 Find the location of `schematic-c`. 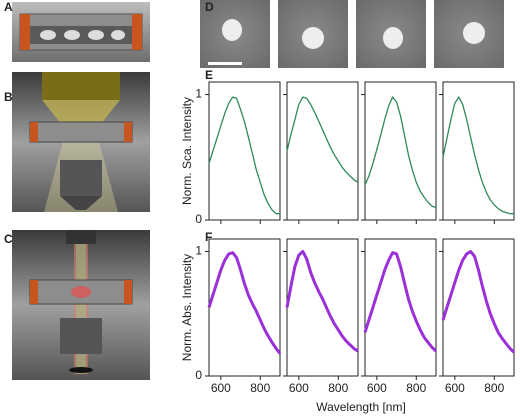

schematic-c is located at coordinates (81, 305).